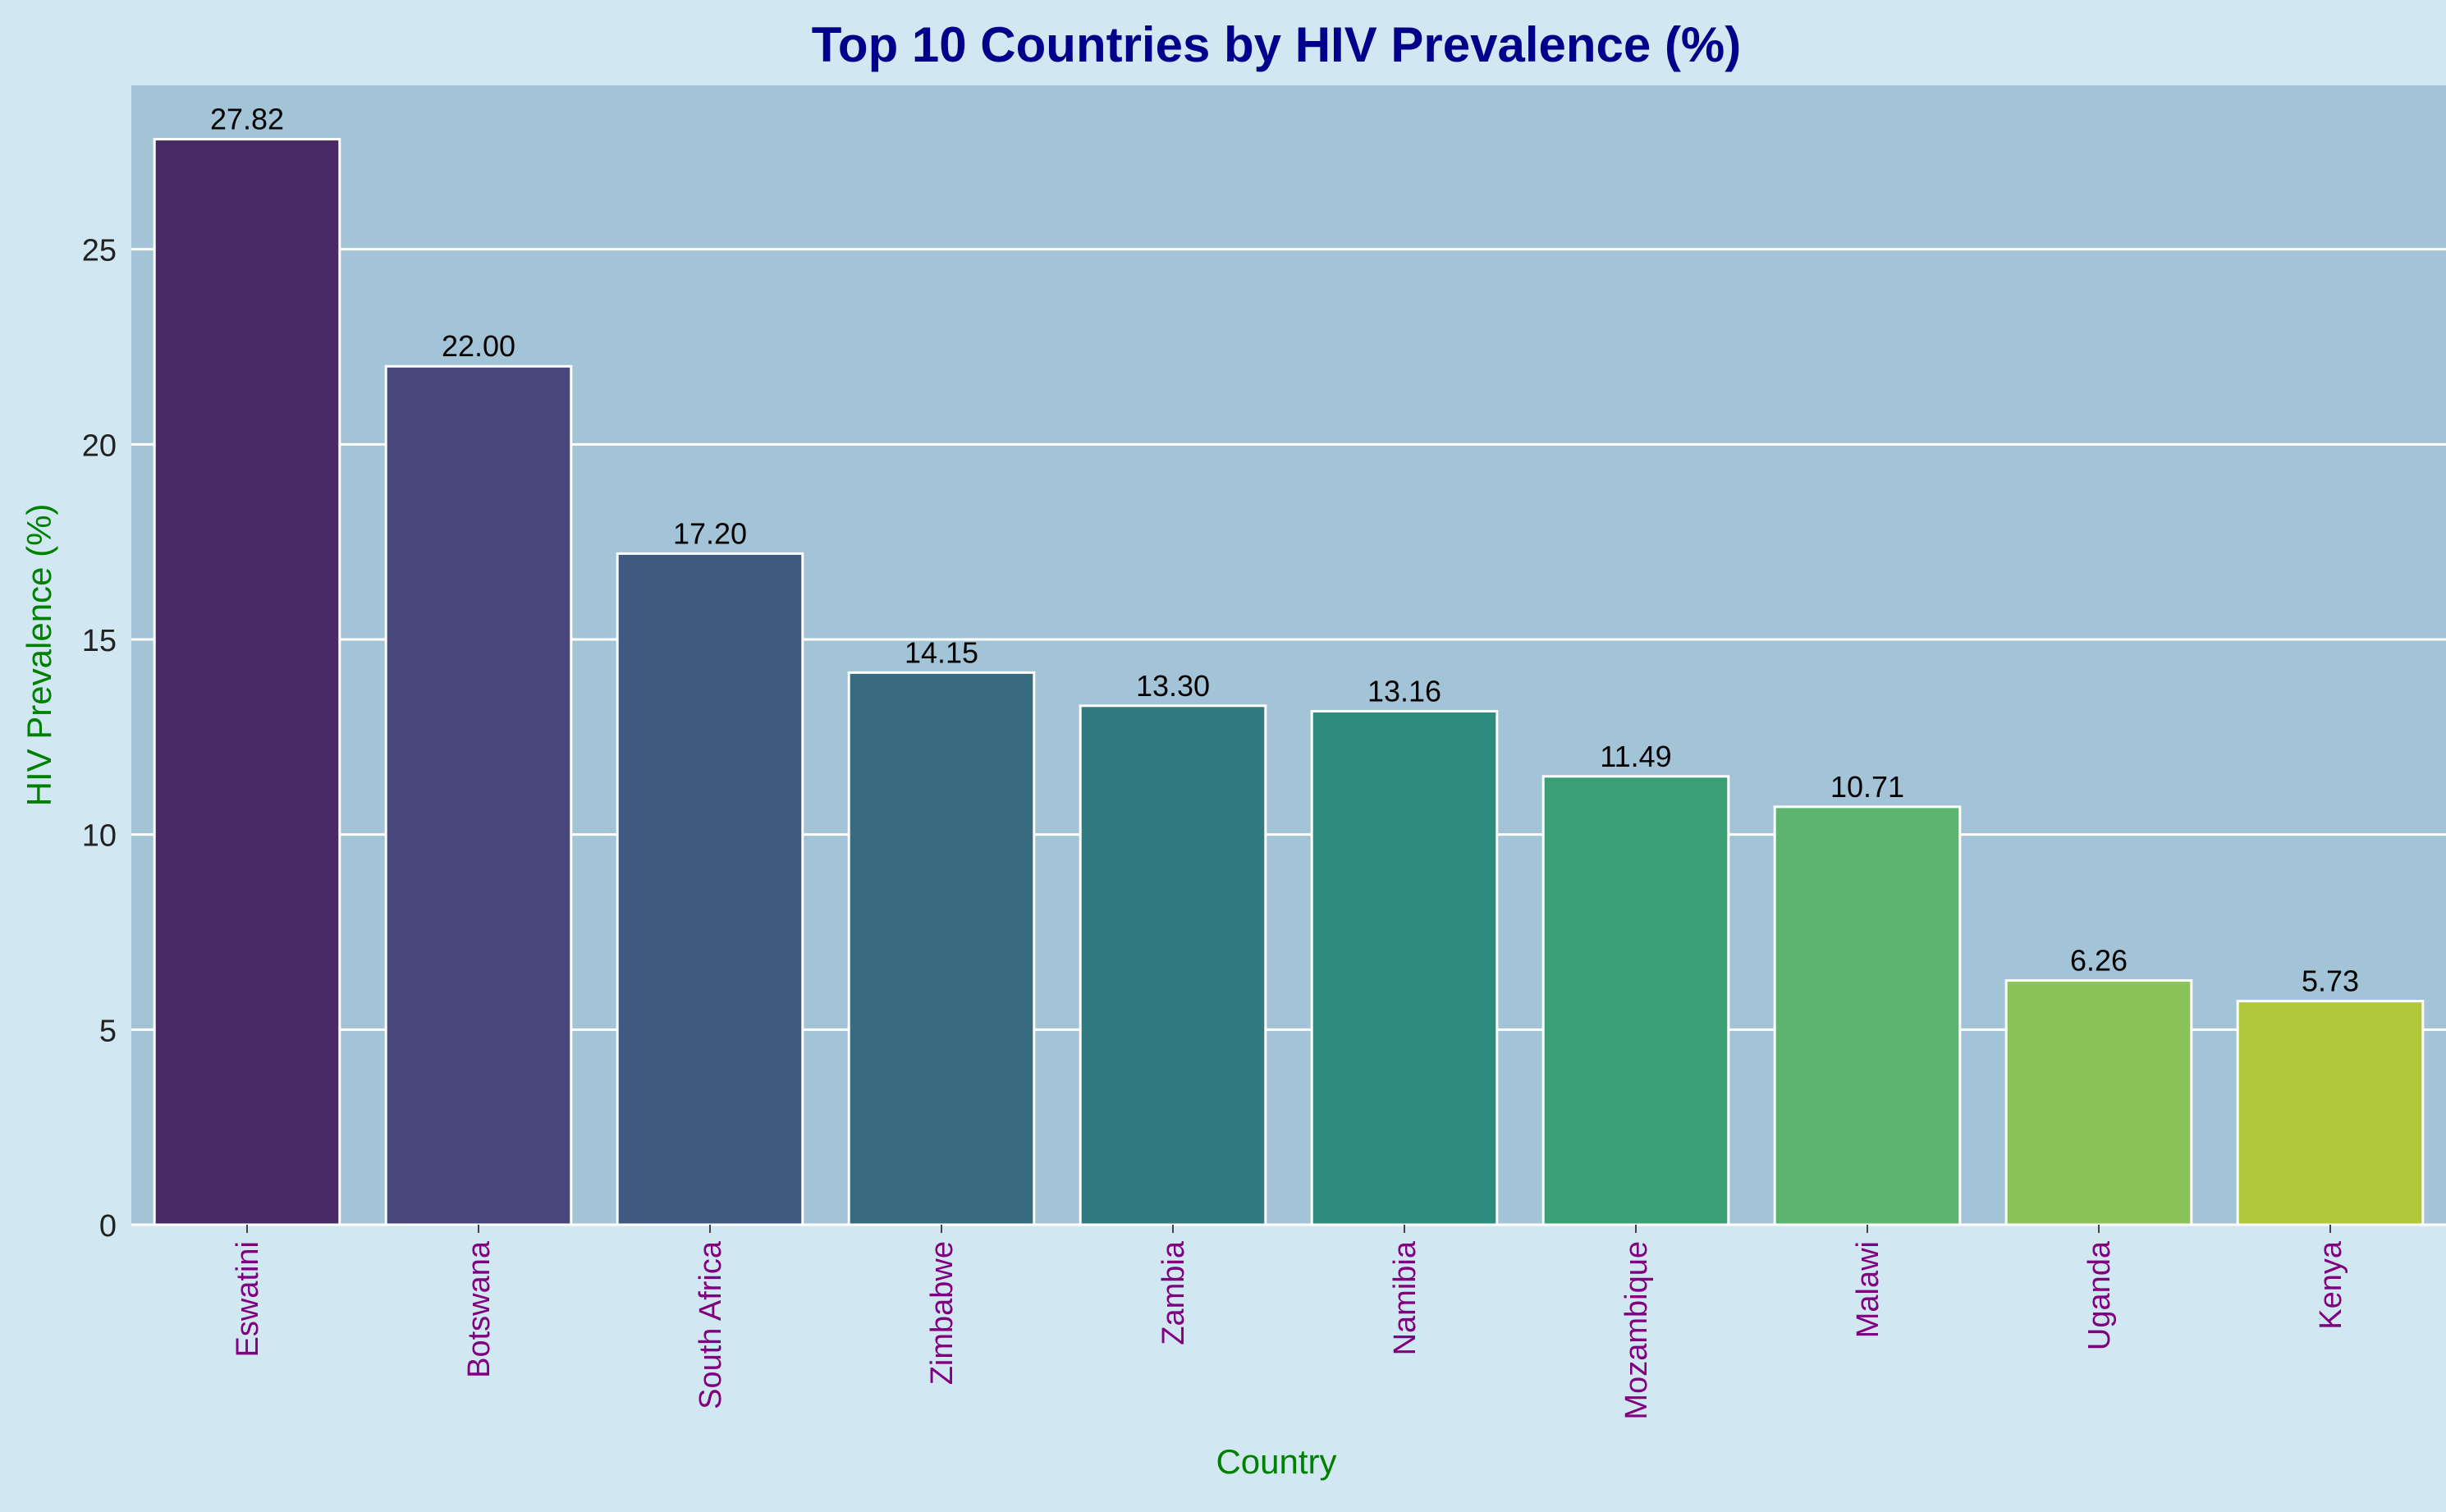 Image resolution: width=2446 pixels, height=1512 pixels. Describe the element at coordinates (942, 1313) in the screenshot. I see `x-tick-label: Zimbabwe` at that location.